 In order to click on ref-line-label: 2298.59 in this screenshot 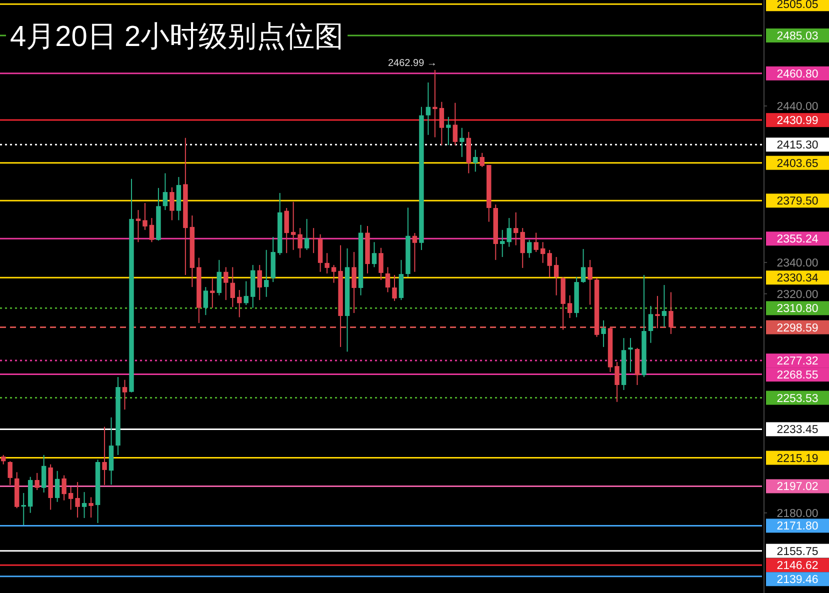, I will do `click(797, 328)`.